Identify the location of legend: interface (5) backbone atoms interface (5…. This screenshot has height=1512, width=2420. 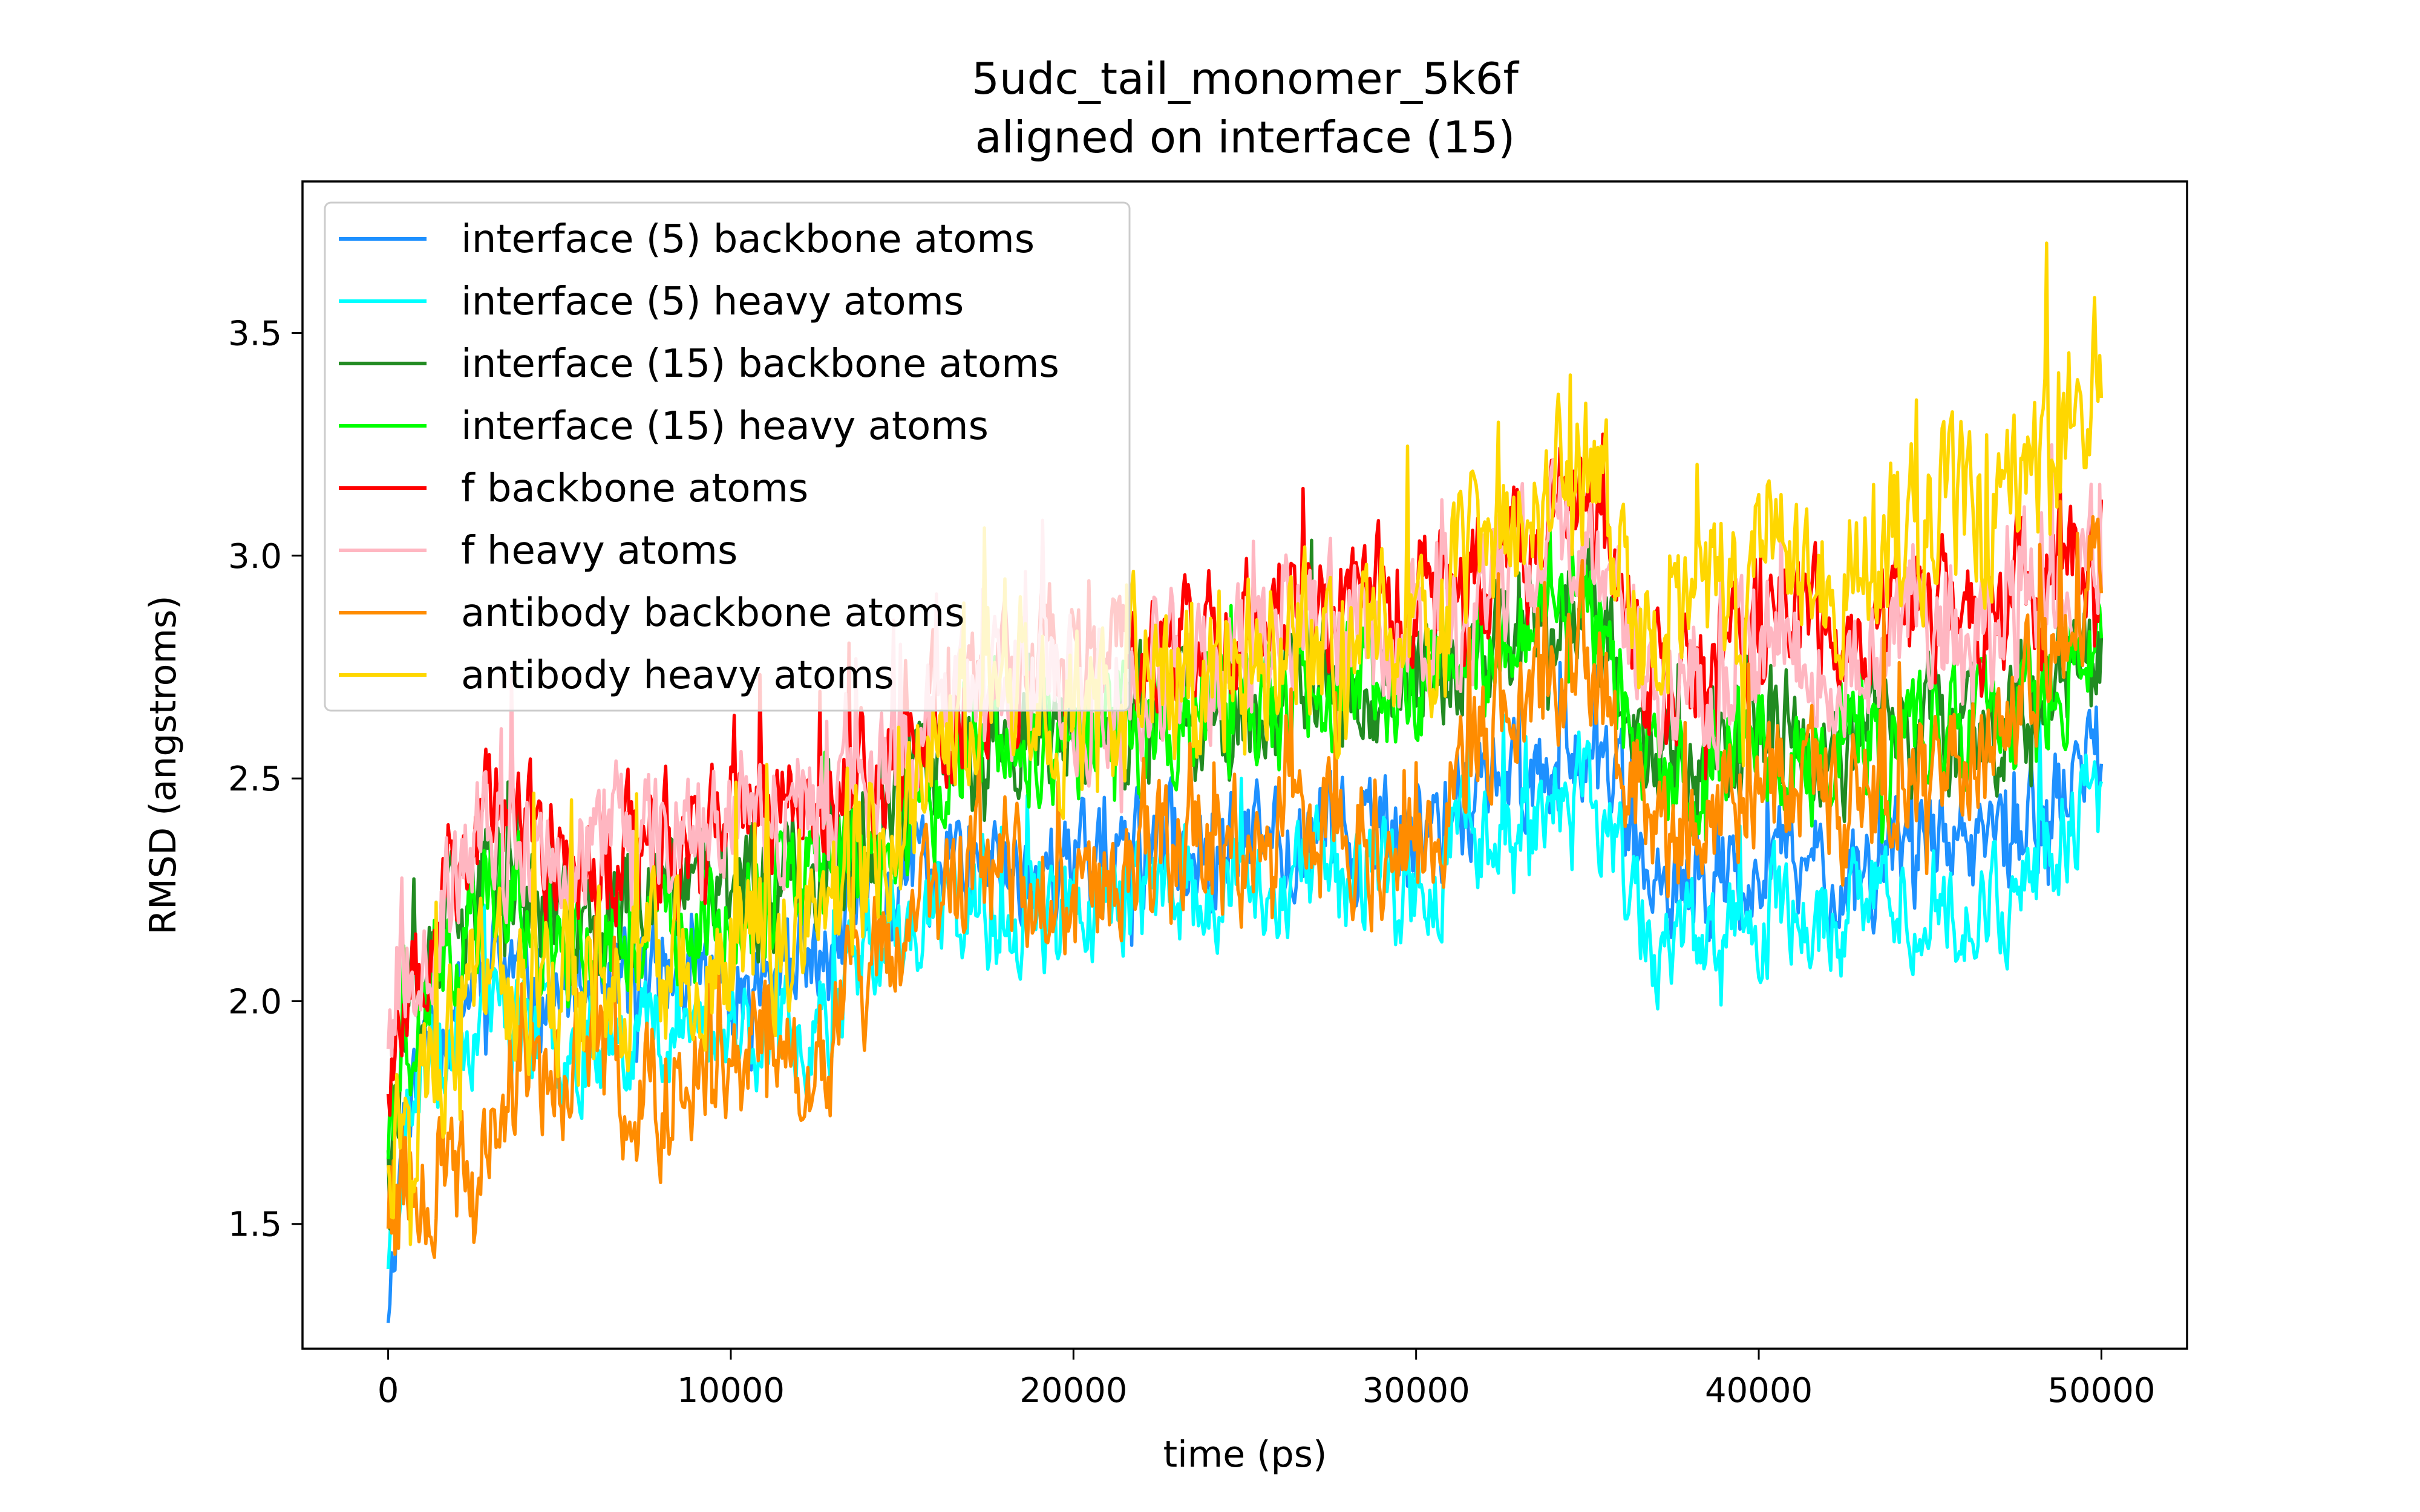
(727, 456).